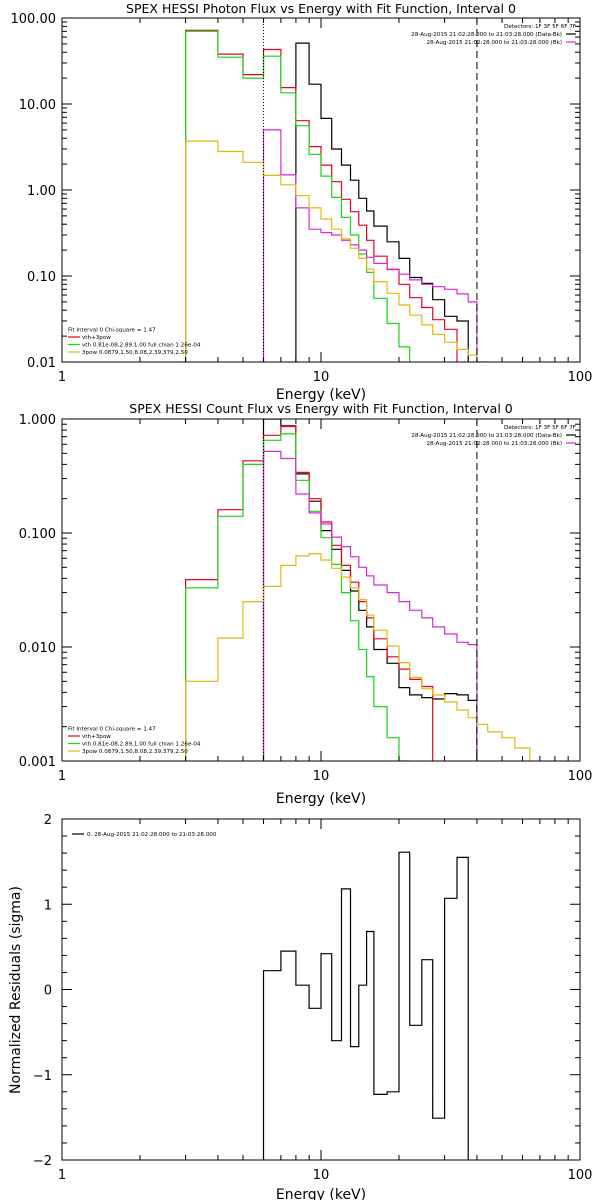  Describe the element at coordinates (321, 799) in the screenshot. I see `count-flux-xlabel: Energy (keV)` at that location.